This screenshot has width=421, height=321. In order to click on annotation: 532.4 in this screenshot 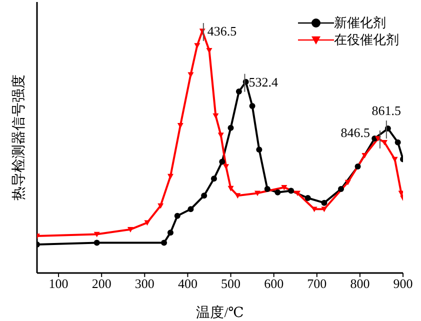, I will do `click(263, 82)`.